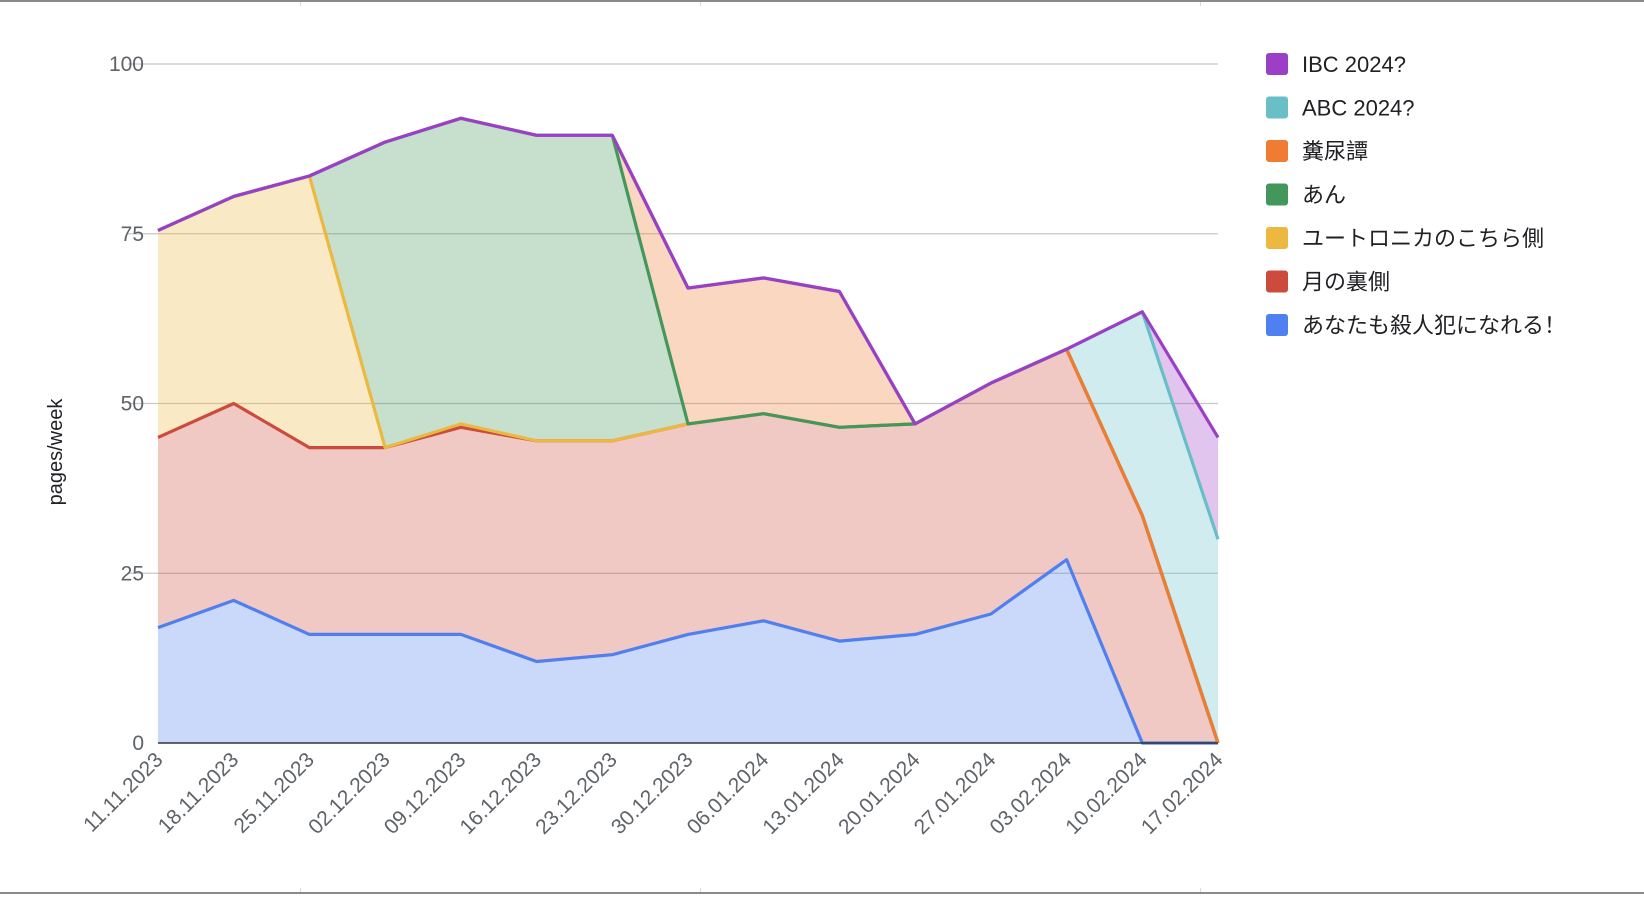 The height and width of the screenshot is (897, 1644). Describe the element at coordinates (126, 64) in the screenshot. I see `y-tick-label: 100` at that location.